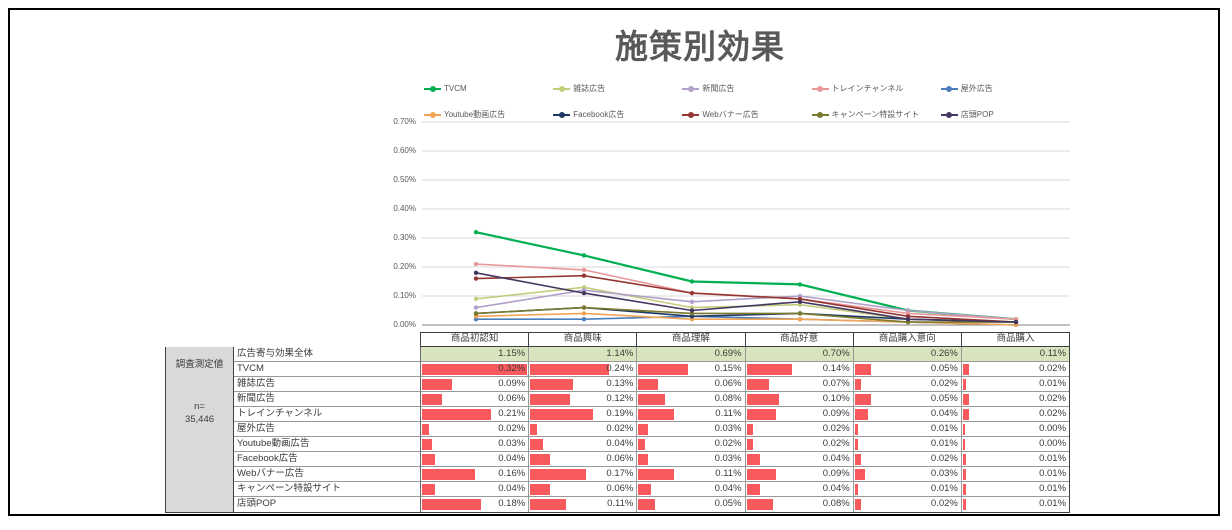  What do you see at coordinates (944, 353) in the screenshot?
I see `cell-value: 0.26%` at bounding box center [944, 353].